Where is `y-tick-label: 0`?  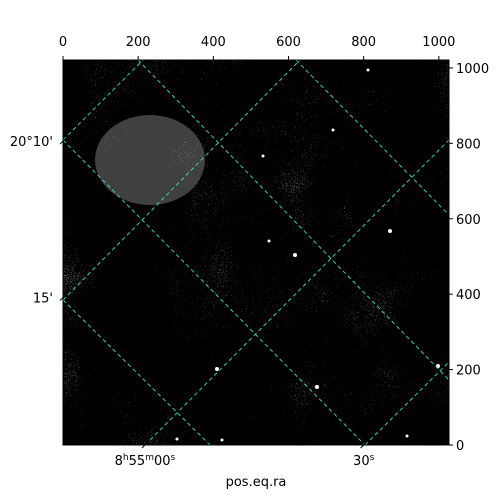 y-tick-label: 0 is located at coordinates (460, 446).